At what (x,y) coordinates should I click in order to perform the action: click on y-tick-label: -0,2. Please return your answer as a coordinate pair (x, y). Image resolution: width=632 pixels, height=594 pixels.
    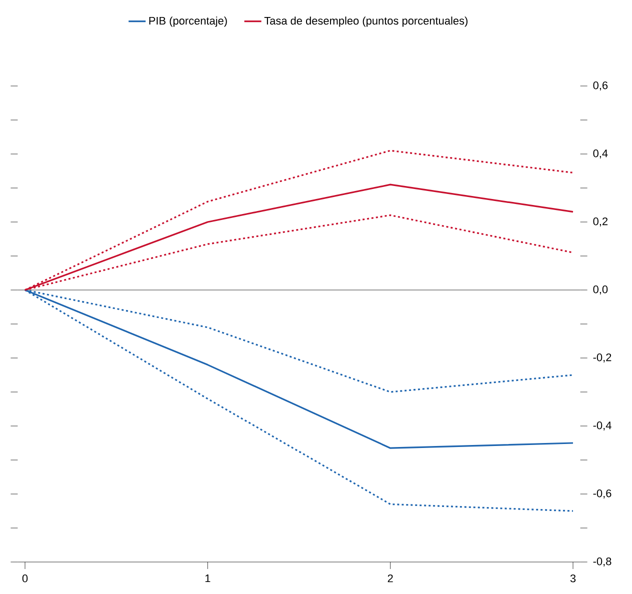
    Looking at the image, I should click on (602, 358).